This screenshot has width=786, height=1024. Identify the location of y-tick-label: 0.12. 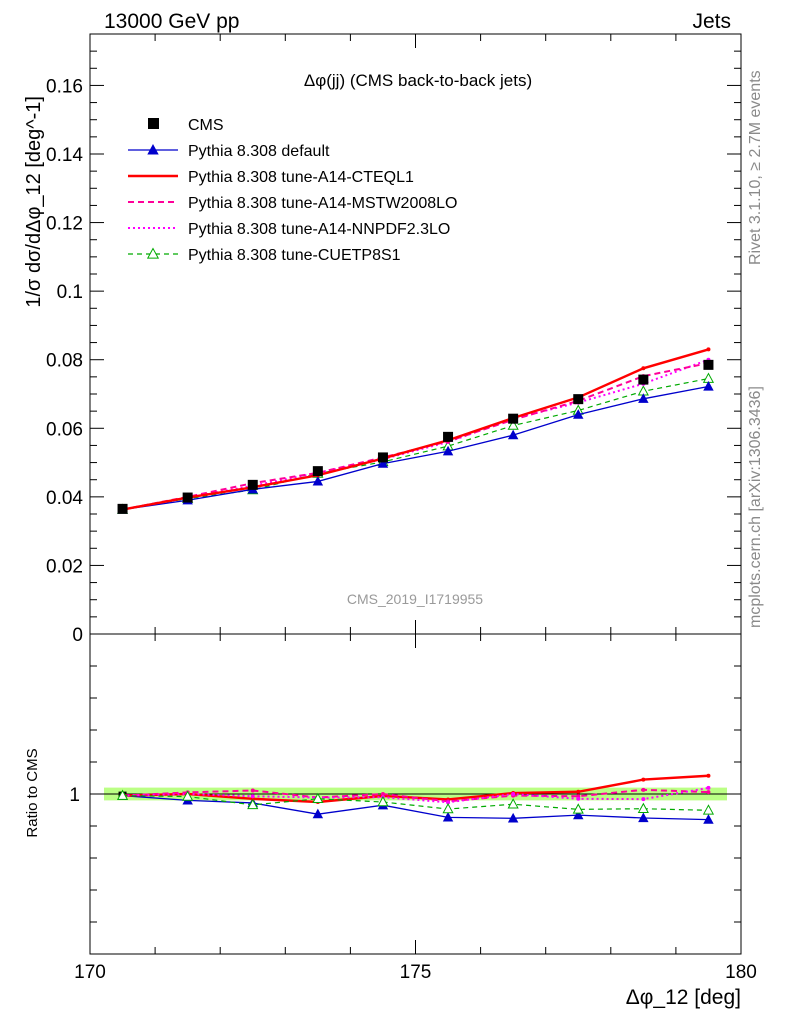
(64, 224).